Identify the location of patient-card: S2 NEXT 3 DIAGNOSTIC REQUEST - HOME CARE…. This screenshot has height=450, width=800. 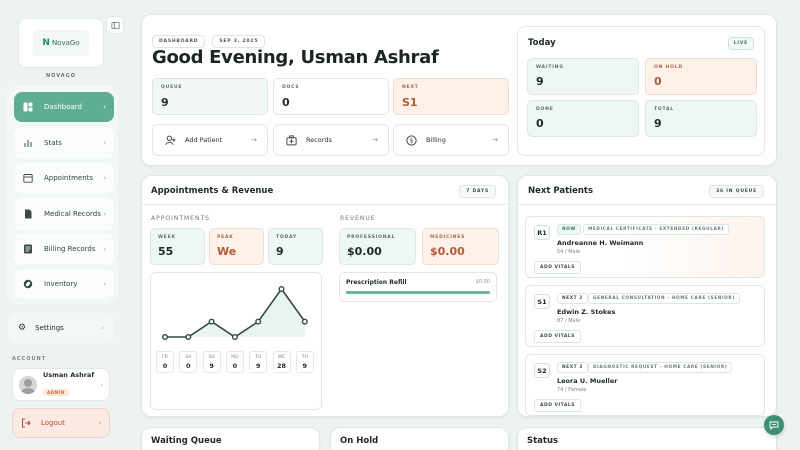
(645, 385).